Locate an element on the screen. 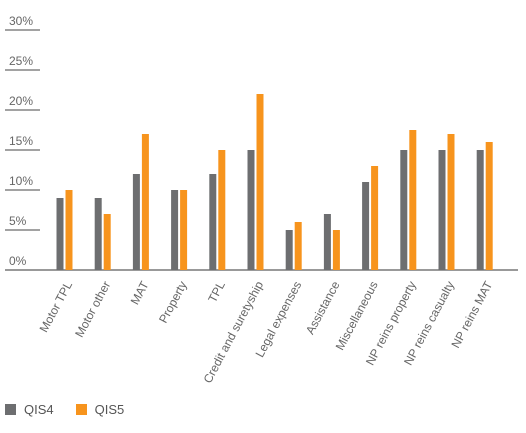 This screenshot has width=526, height=433. x-tick-label: TPL is located at coordinates (216, 292).